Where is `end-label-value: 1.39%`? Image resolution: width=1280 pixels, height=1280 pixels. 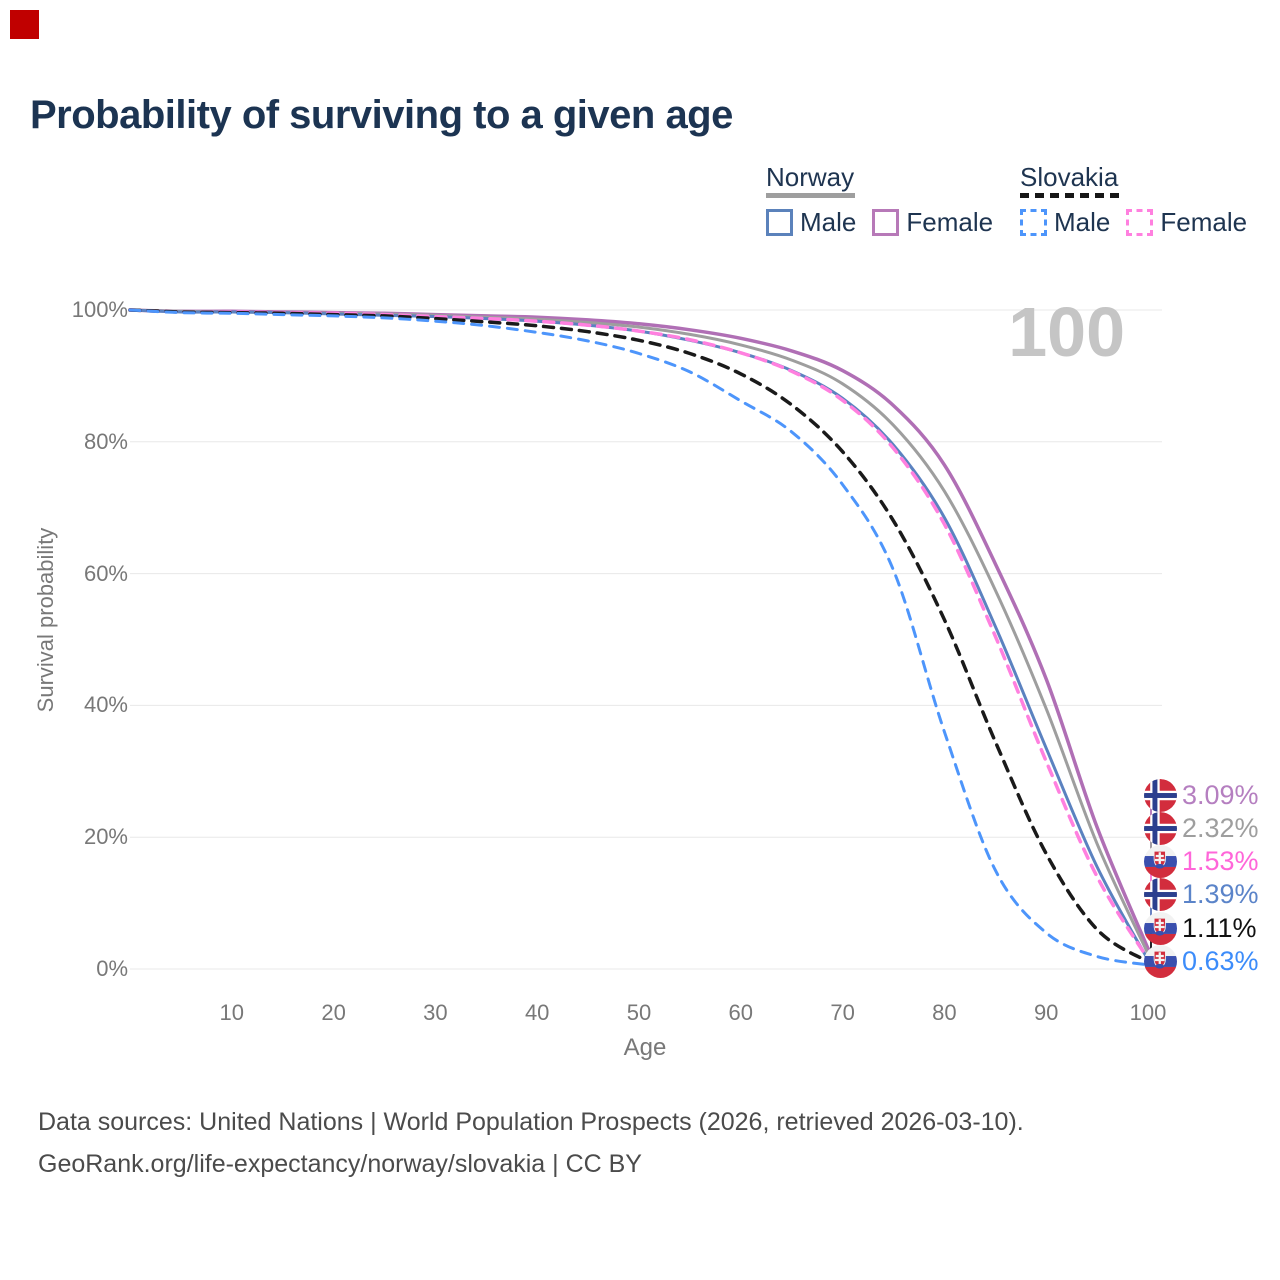 end-label-value: 1.39% is located at coordinates (1220, 894).